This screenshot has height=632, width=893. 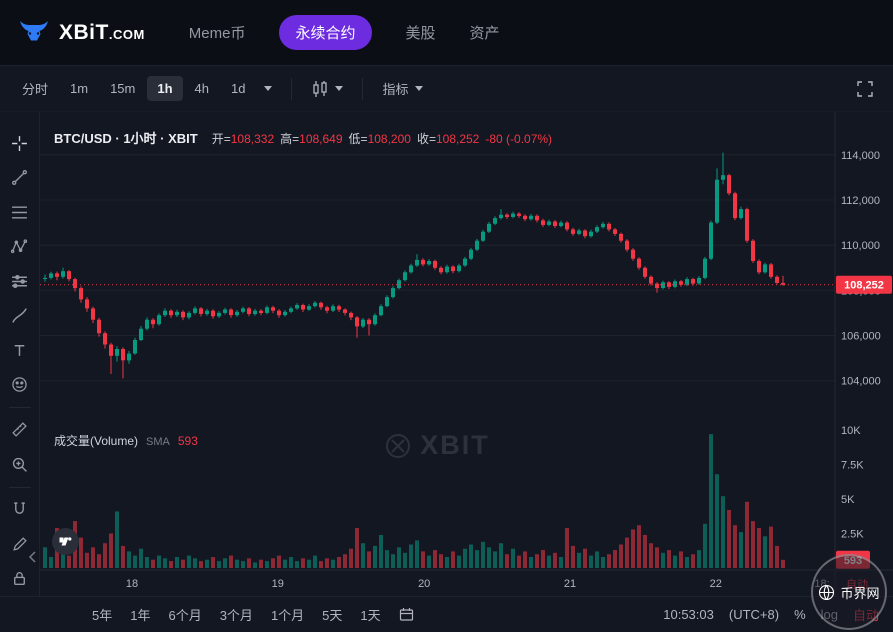 I want to click on tradingview-logo-icon, so click(x=65, y=541).